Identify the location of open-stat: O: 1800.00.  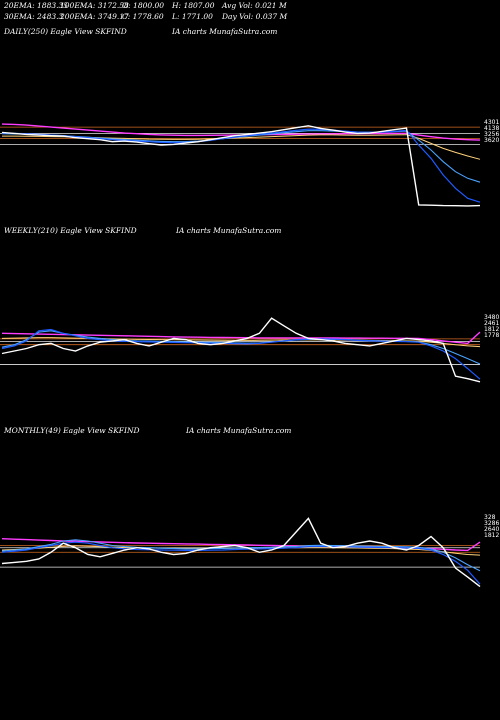
(143, 5).